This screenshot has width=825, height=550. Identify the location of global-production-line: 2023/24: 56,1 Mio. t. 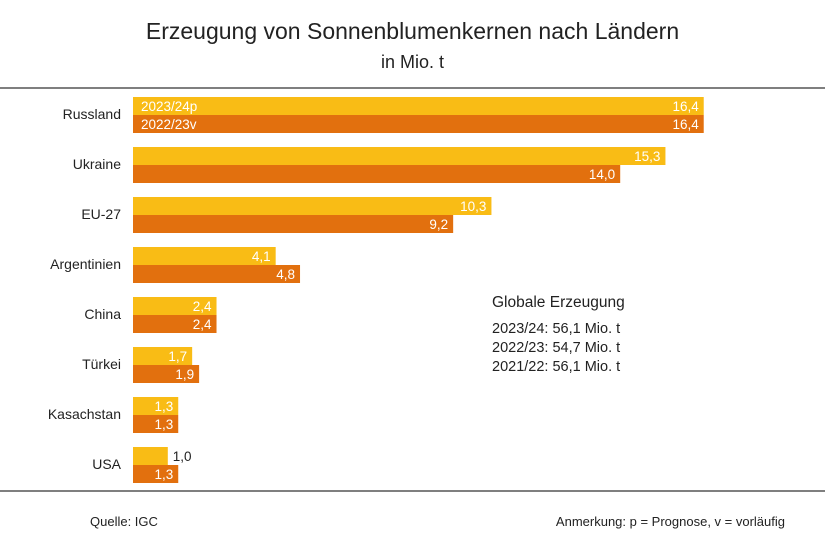
(556, 329).